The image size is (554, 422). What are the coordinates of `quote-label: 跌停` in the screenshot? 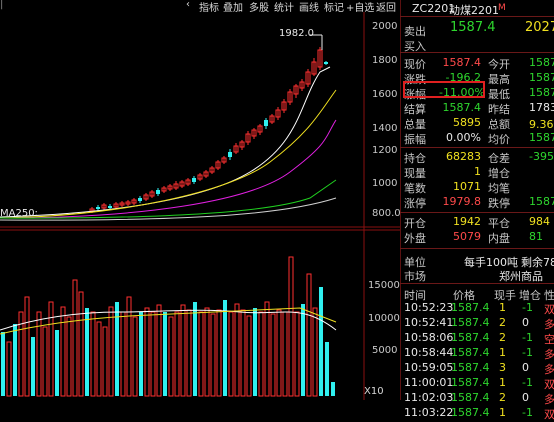 It's located at (499, 203).